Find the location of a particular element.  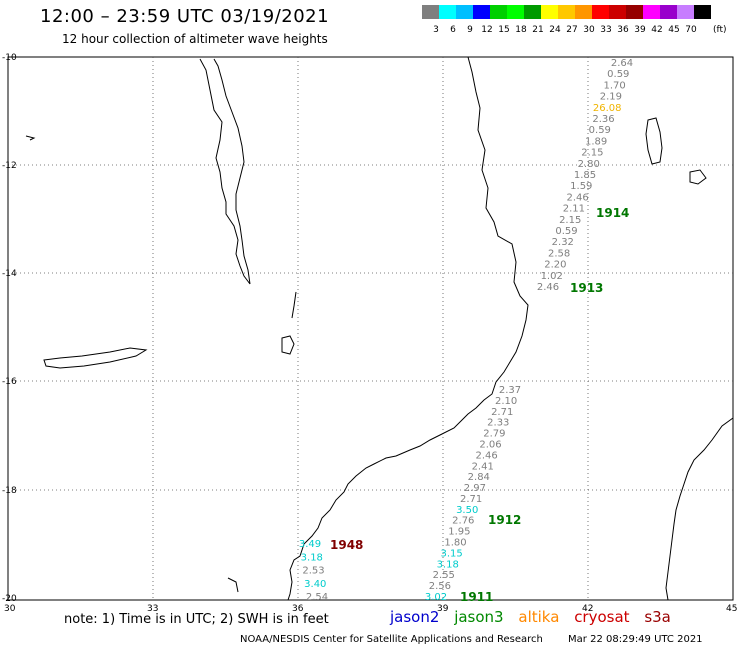

pass-label-1911: 1911 is located at coordinates (476, 597).